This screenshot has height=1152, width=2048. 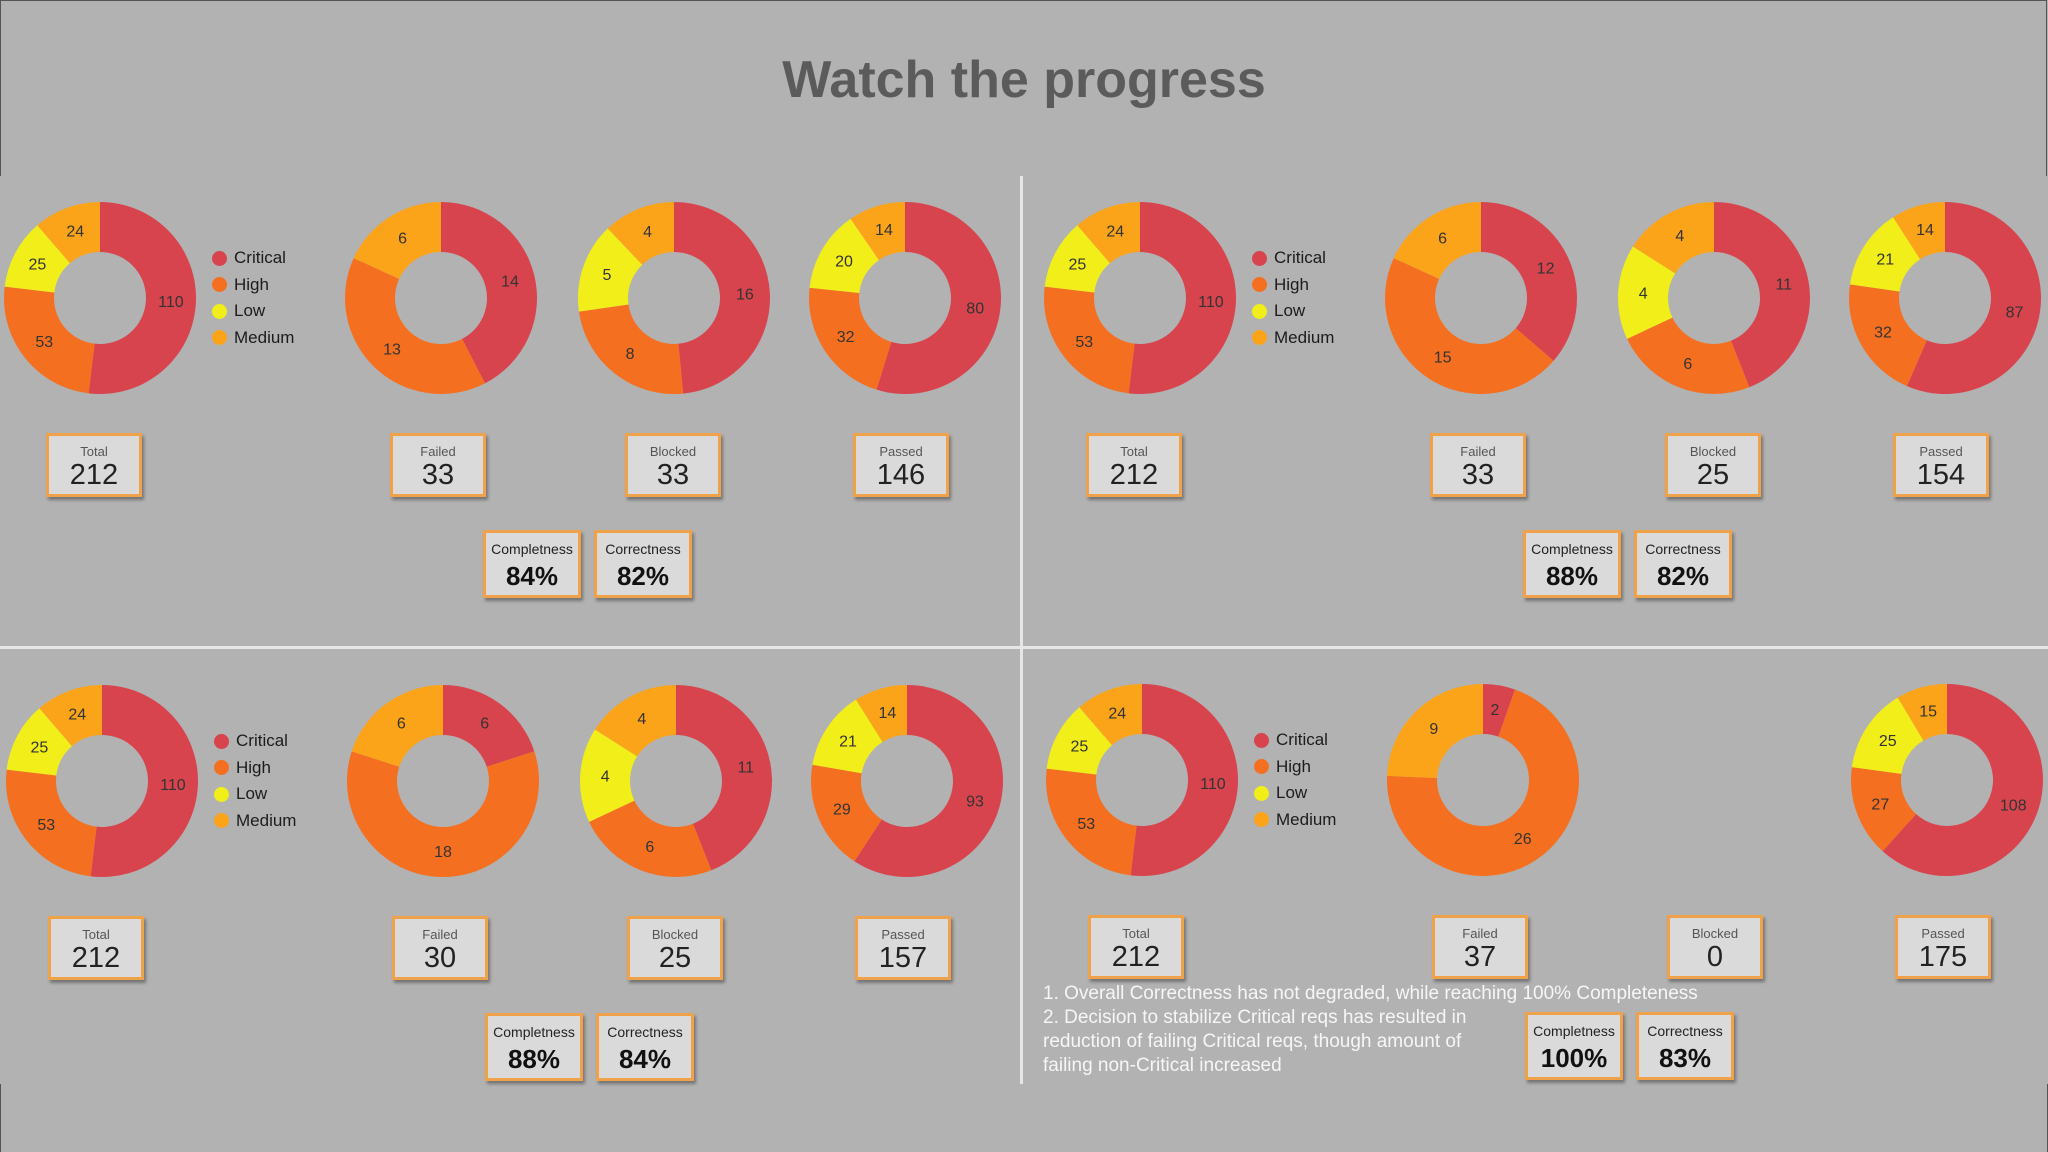 I want to click on metric-value: 83%, so click(x=1685, y=1058).